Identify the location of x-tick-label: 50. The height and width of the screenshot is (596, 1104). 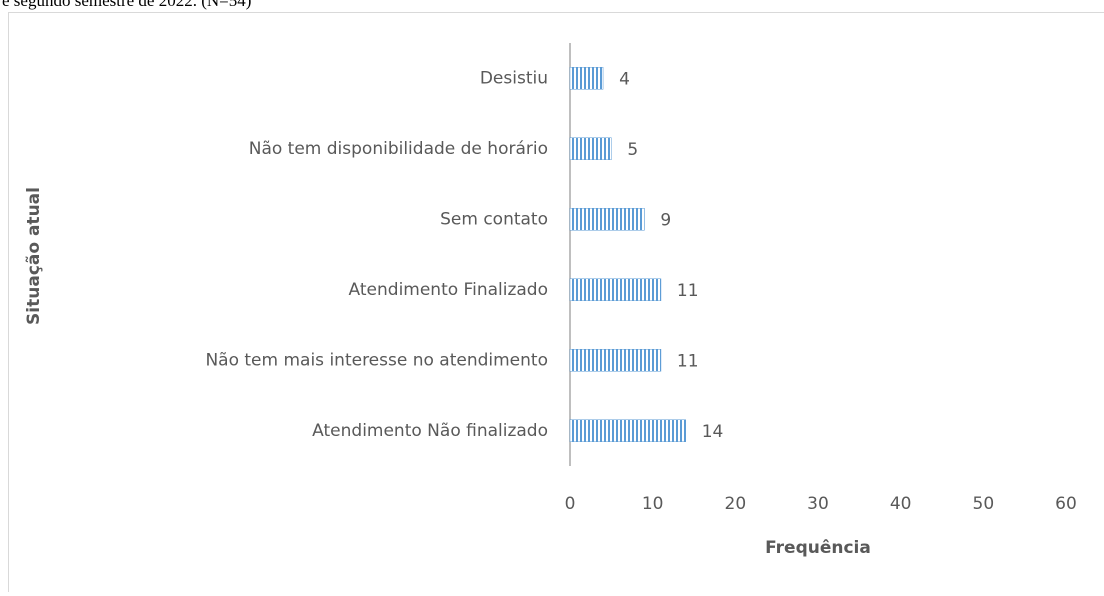
(984, 504).